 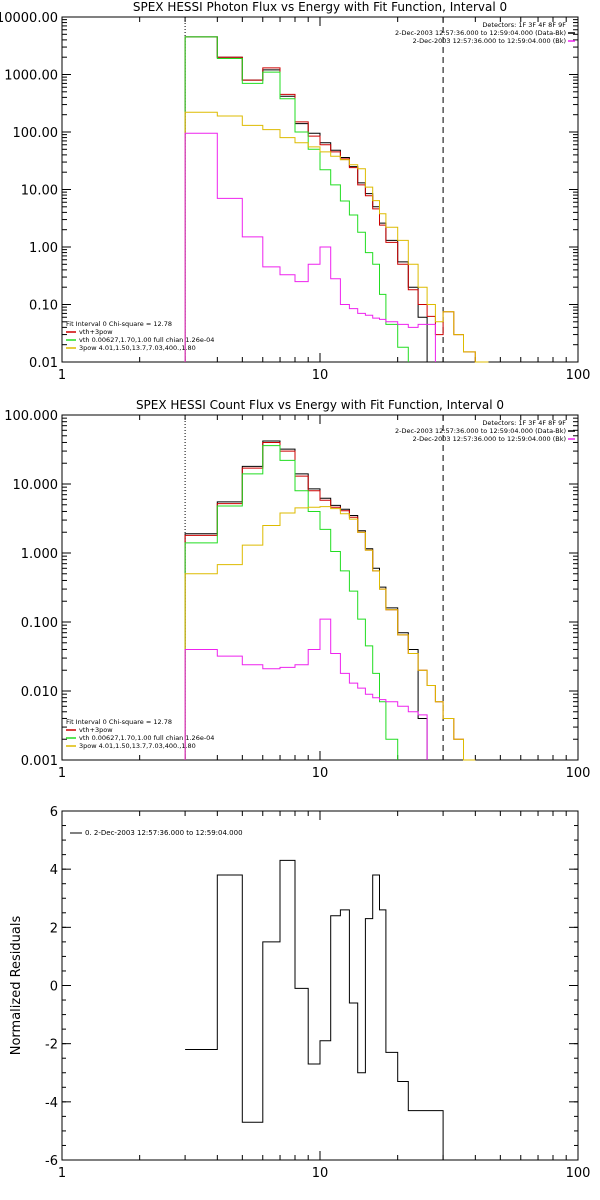 I want to click on series-vth_plus_3pow-line, so click(x=330, y=601).